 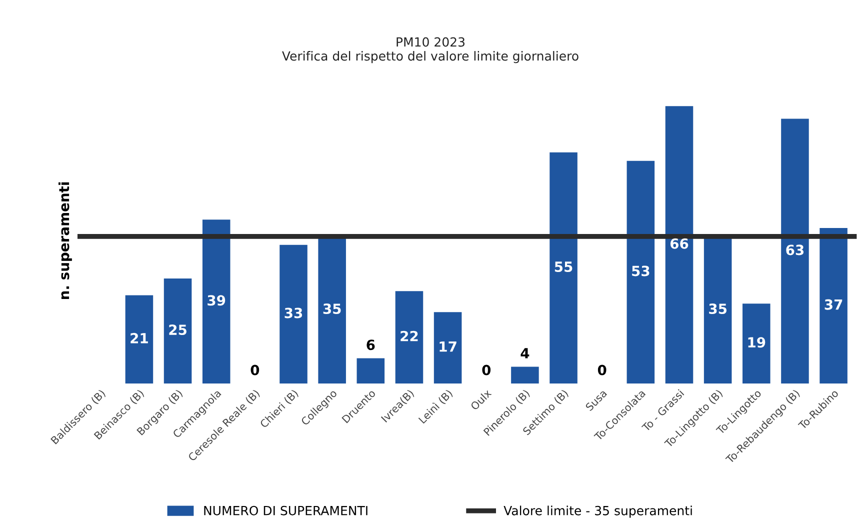 I want to click on data-label: 25, so click(x=177, y=330).